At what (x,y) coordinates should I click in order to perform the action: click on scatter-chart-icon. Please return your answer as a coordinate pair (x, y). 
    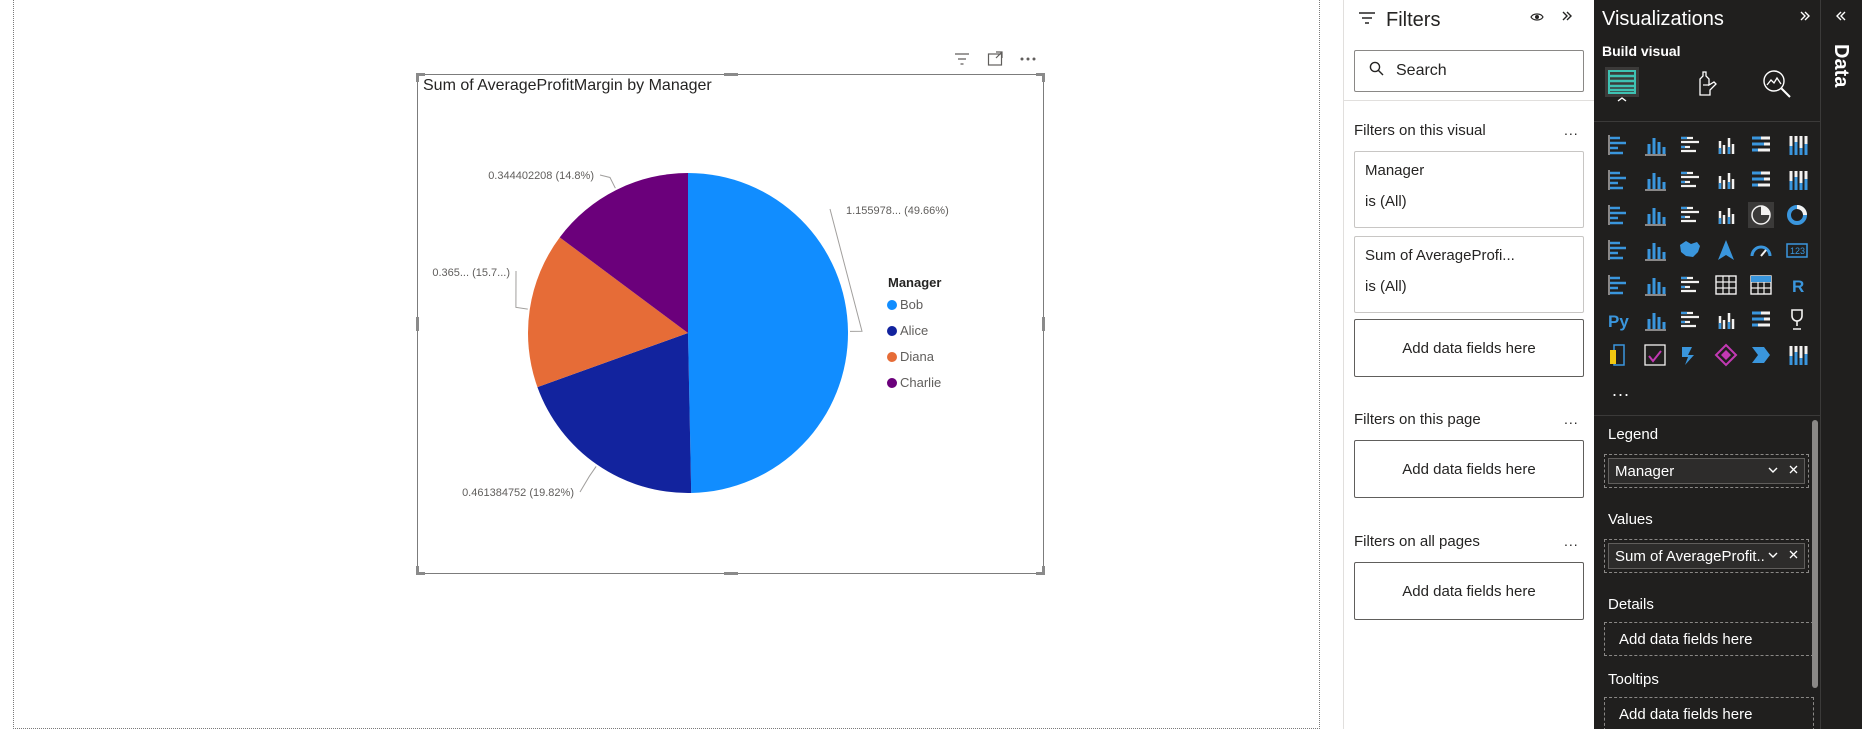
    Looking at the image, I should click on (1726, 215).